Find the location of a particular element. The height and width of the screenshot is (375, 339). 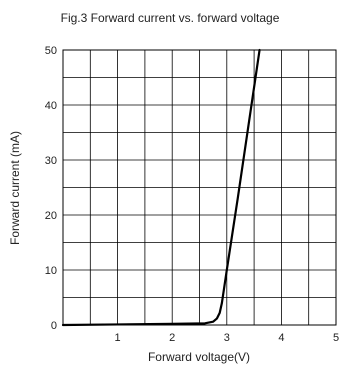

y-tick-labels: 0 10 20 30 40 50 is located at coordinates (51, 188).